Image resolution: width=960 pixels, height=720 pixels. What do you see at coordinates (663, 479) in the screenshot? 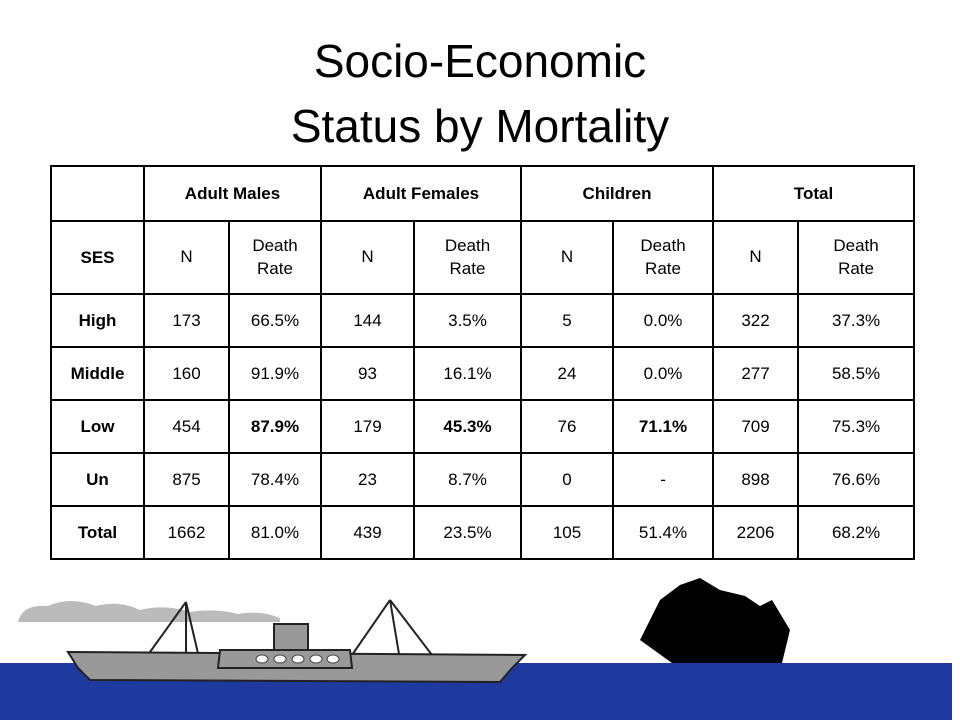
I see `data-cell: -` at bounding box center [663, 479].